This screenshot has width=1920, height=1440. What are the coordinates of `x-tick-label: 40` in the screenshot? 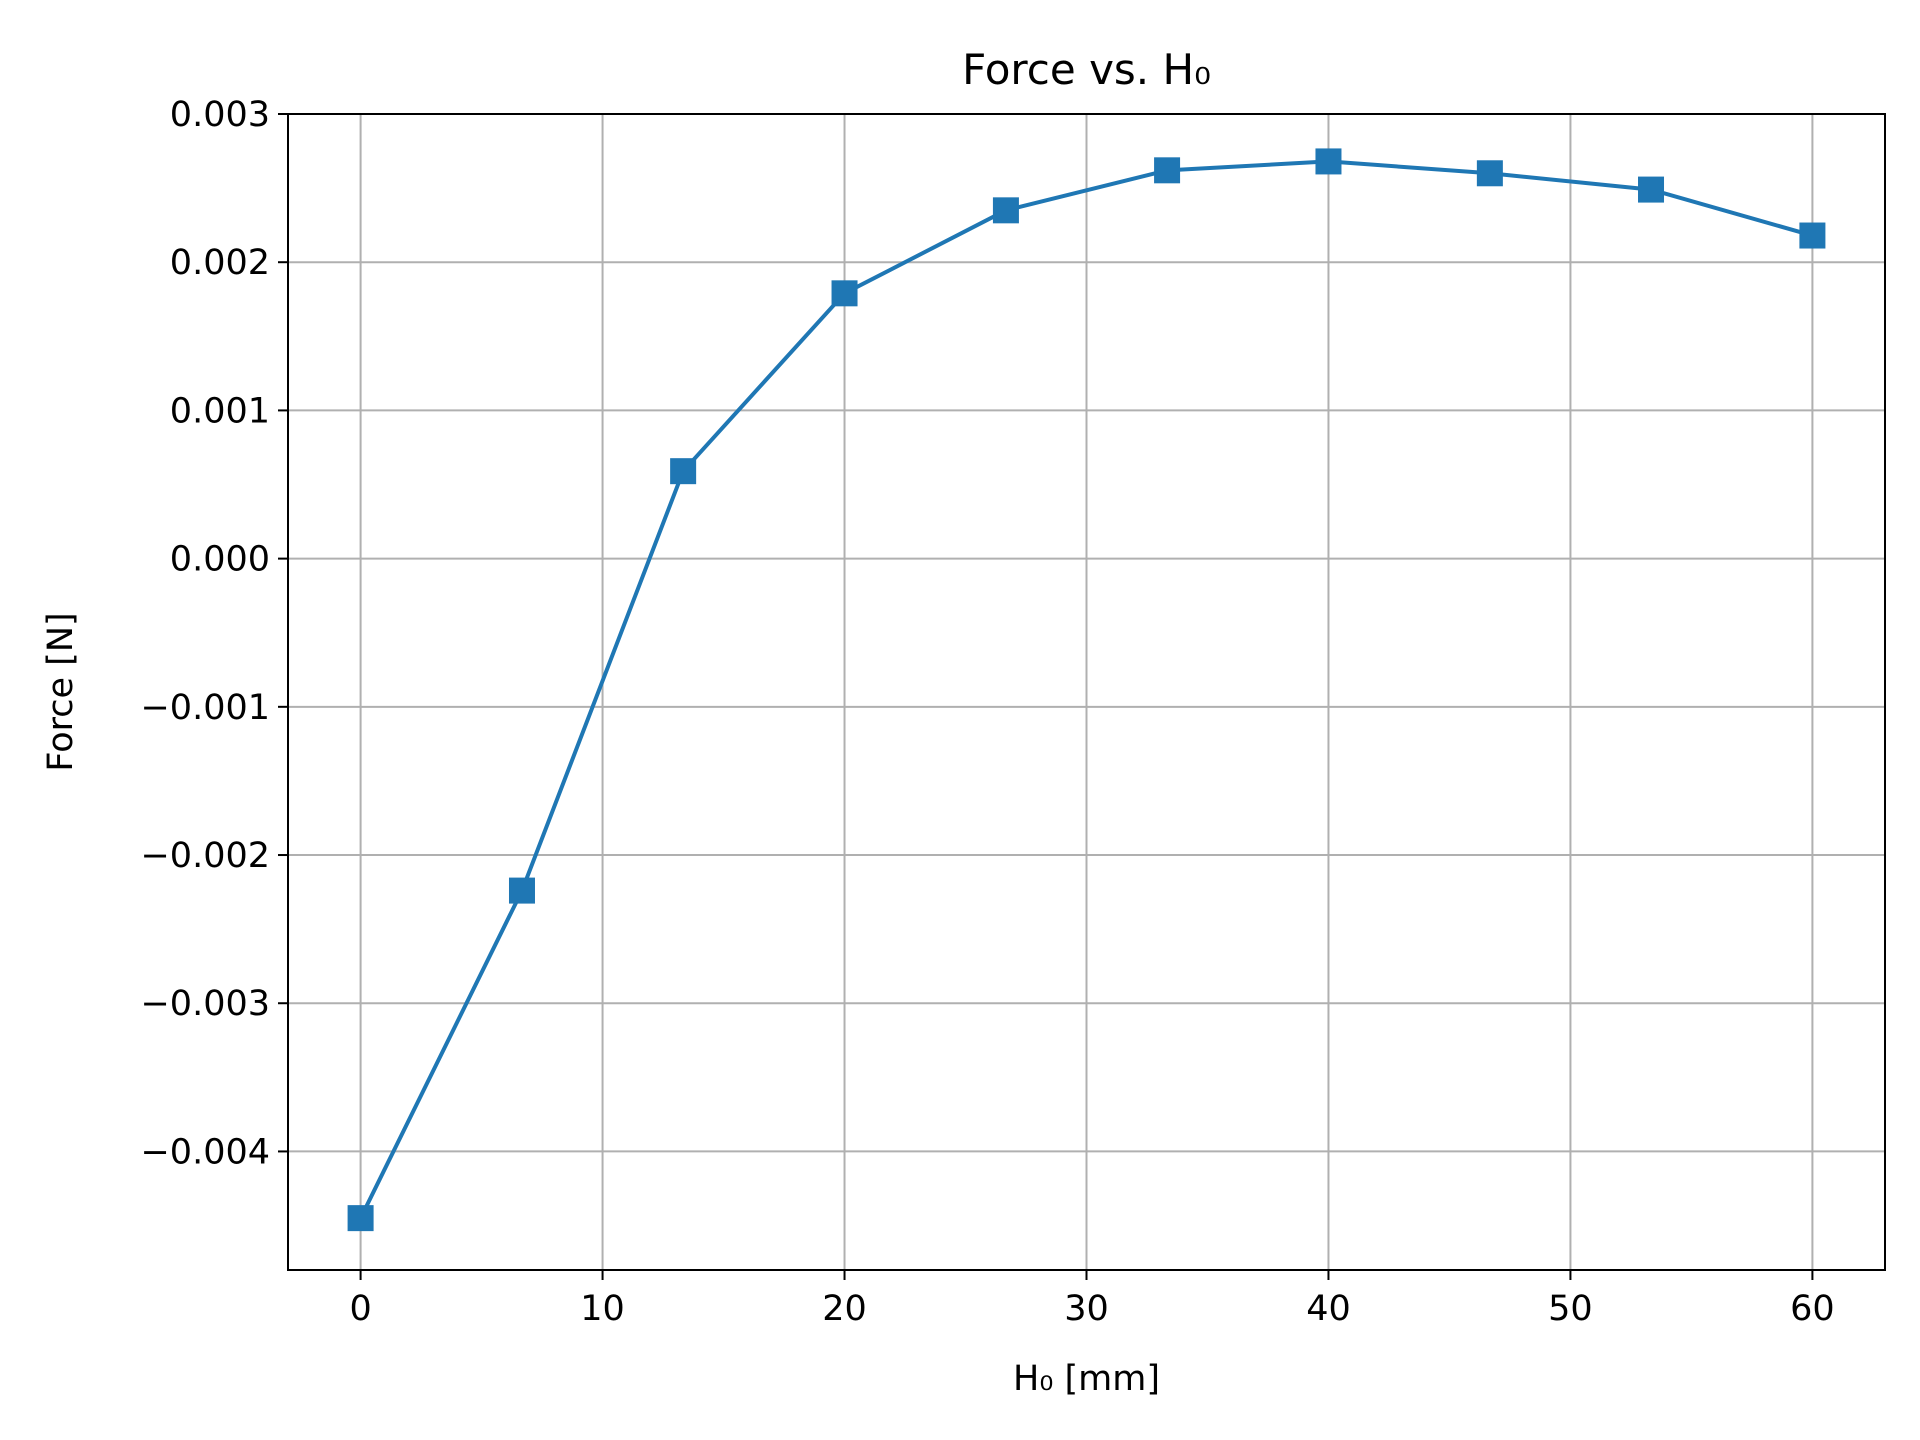 It's located at (1328, 1309).